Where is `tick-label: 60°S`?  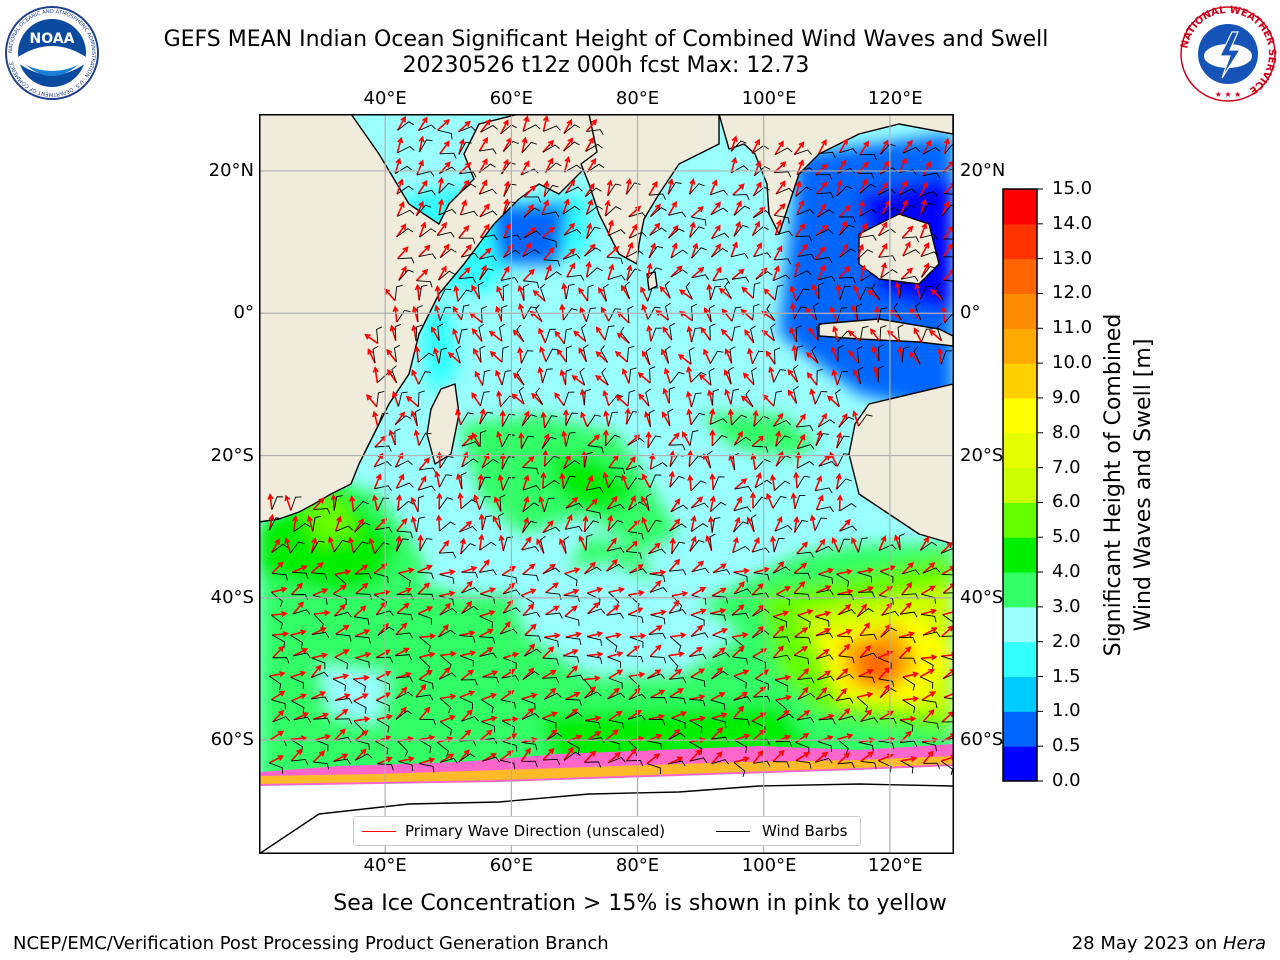
tick-label: 60°S is located at coordinates (982, 740).